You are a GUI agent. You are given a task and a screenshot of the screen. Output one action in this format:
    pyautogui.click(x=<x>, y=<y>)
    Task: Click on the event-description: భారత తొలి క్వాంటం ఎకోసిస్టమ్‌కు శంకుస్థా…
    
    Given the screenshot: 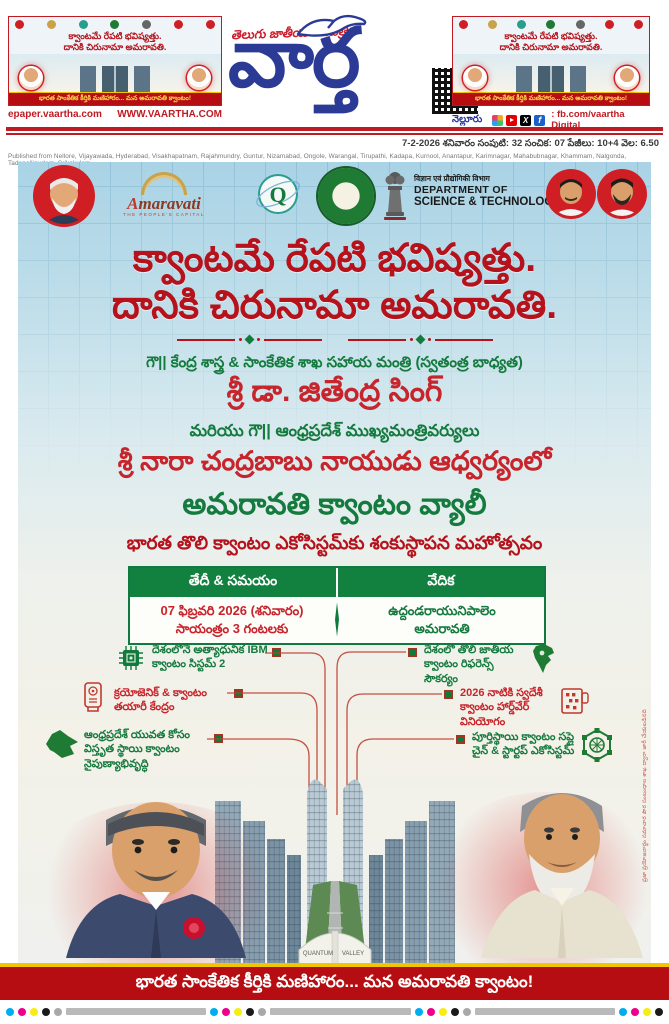 What is the action you would take?
    pyautogui.click(x=334, y=542)
    